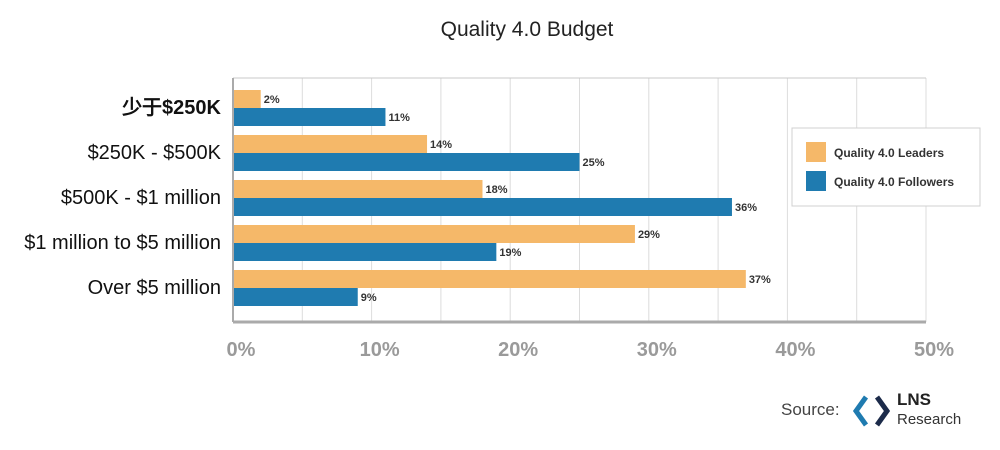  What do you see at coordinates (889, 153) in the screenshot?
I see `legend-label-leaders: Quality 4.0 Leaders` at bounding box center [889, 153].